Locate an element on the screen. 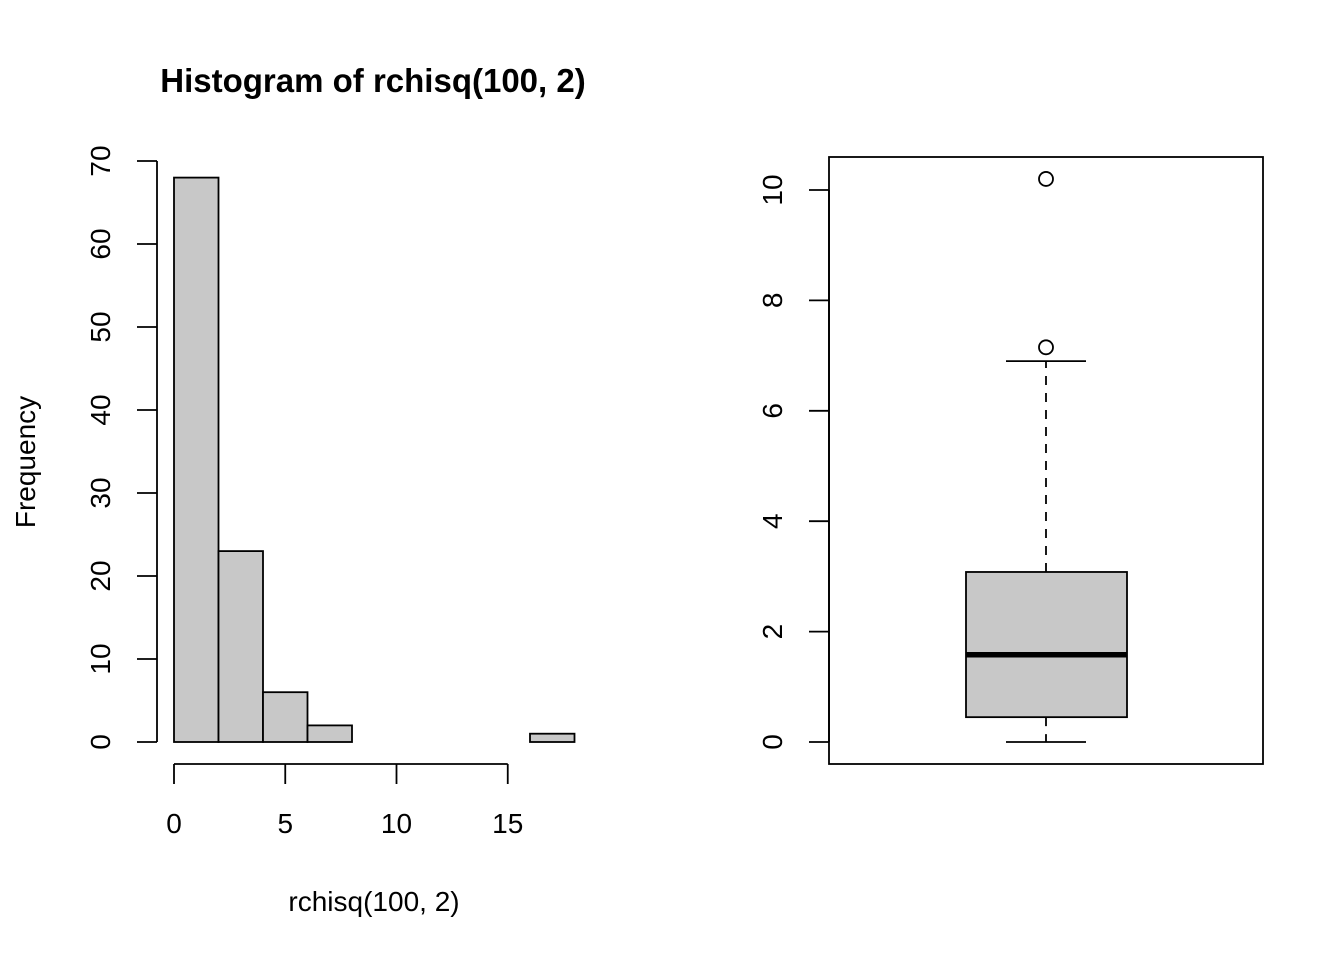 The image size is (1344, 960). histogram-y-tick-label-50: 50 is located at coordinates (100, 326).